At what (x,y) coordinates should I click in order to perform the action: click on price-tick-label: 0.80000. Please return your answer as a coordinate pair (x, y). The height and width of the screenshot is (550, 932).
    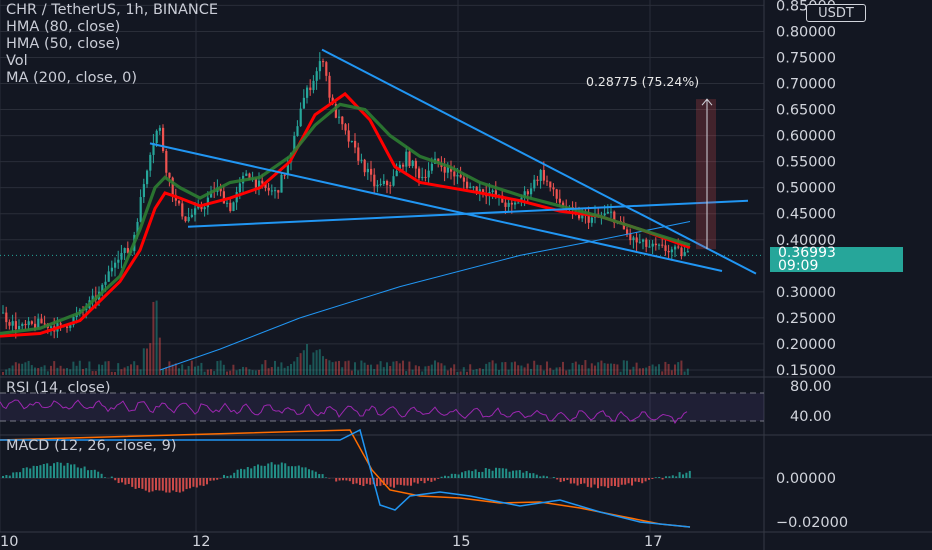
    Looking at the image, I should click on (806, 32).